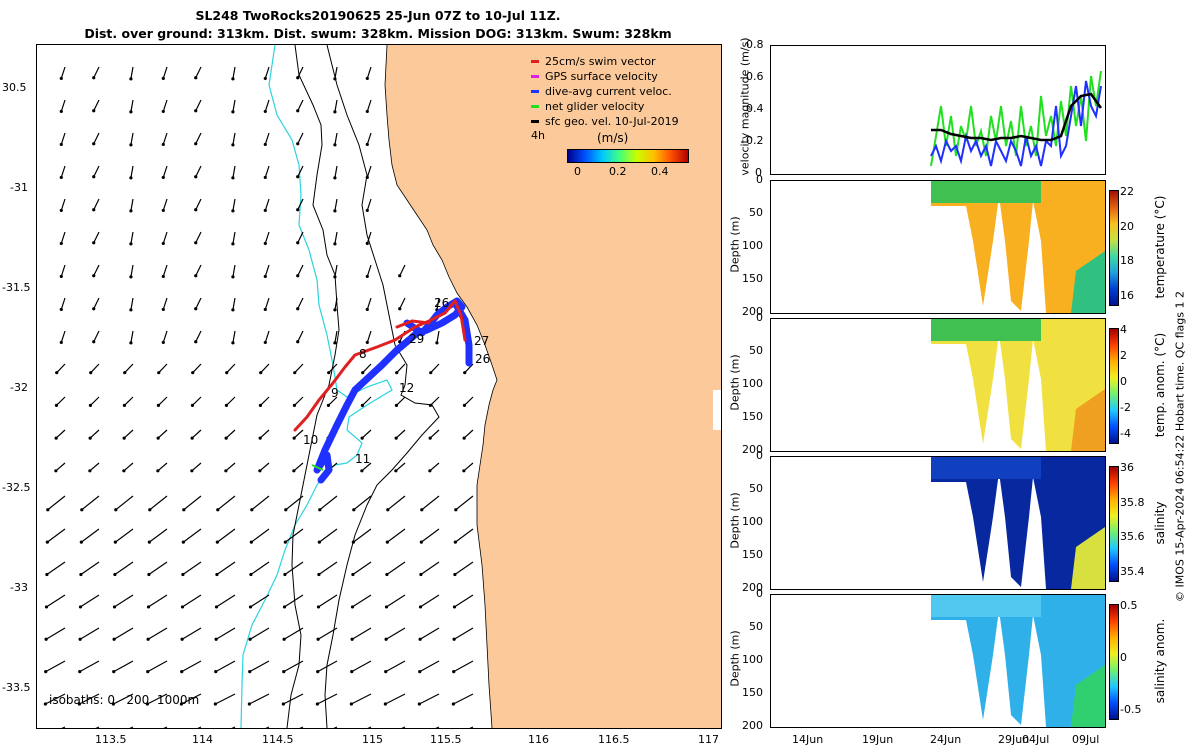 This screenshot has height=750, width=1200. What do you see at coordinates (938, 247) in the screenshot?
I see `temperature-section-panel` at bounding box center [938, 247].